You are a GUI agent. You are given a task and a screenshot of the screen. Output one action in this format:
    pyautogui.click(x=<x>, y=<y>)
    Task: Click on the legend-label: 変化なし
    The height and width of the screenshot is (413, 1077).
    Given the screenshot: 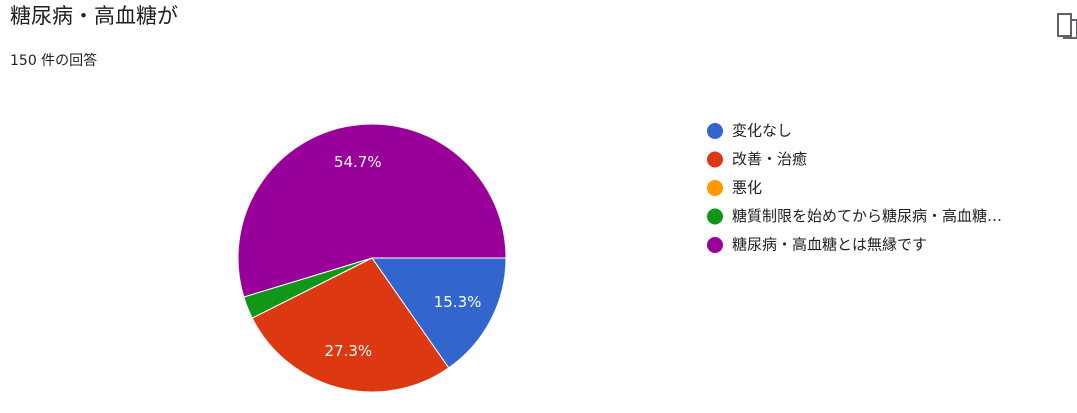 What is the action you would take?
    pyautogui.click(x=762, y=131)
    